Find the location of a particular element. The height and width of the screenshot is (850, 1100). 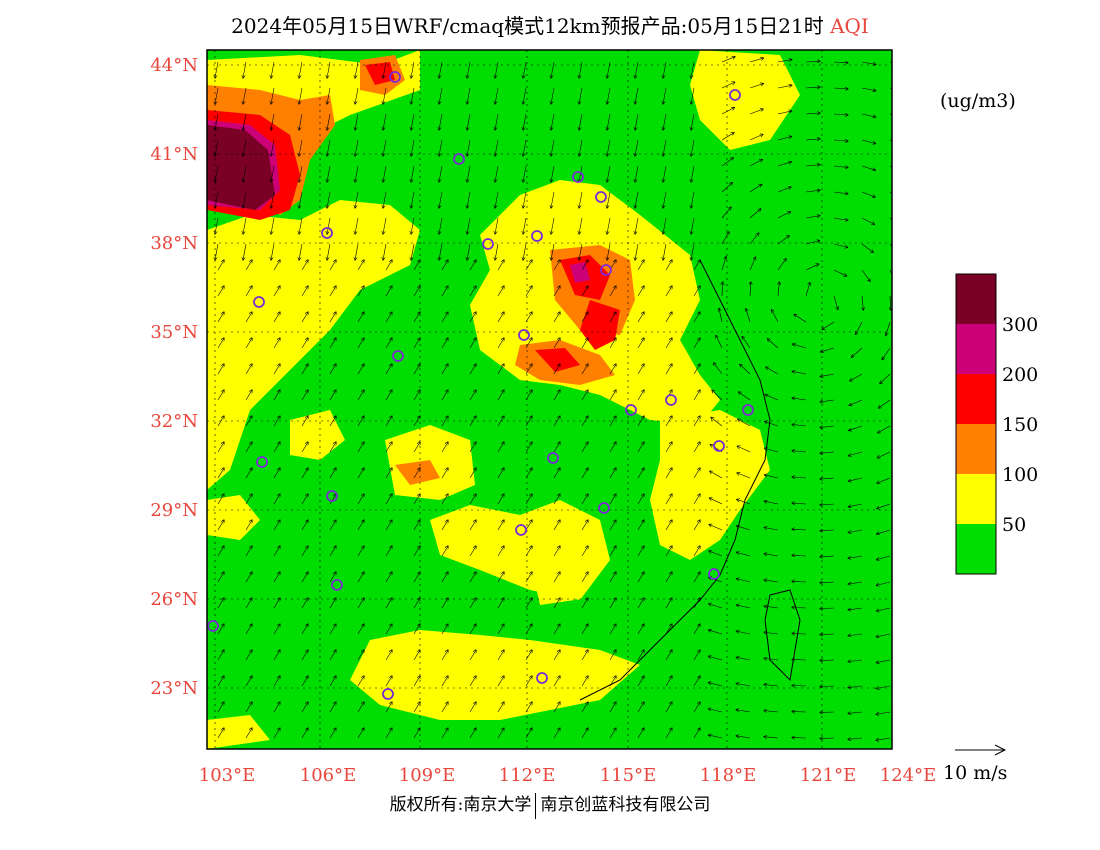

title-variable: AQI is located at coordinates (849, 26).